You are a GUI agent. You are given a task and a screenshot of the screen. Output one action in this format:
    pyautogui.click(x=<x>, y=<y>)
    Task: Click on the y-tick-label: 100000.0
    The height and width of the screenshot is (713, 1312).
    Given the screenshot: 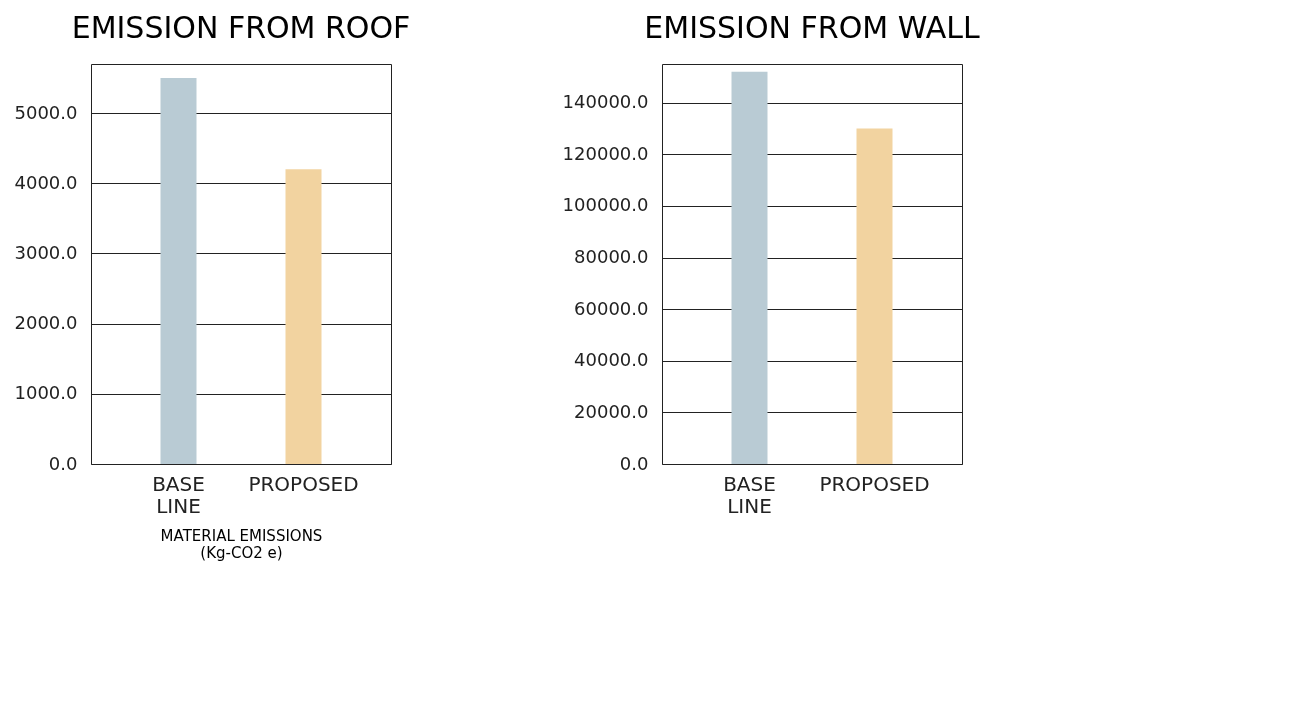 What is the action you would take?
    pyautogui.click(x=605, y=205)
    